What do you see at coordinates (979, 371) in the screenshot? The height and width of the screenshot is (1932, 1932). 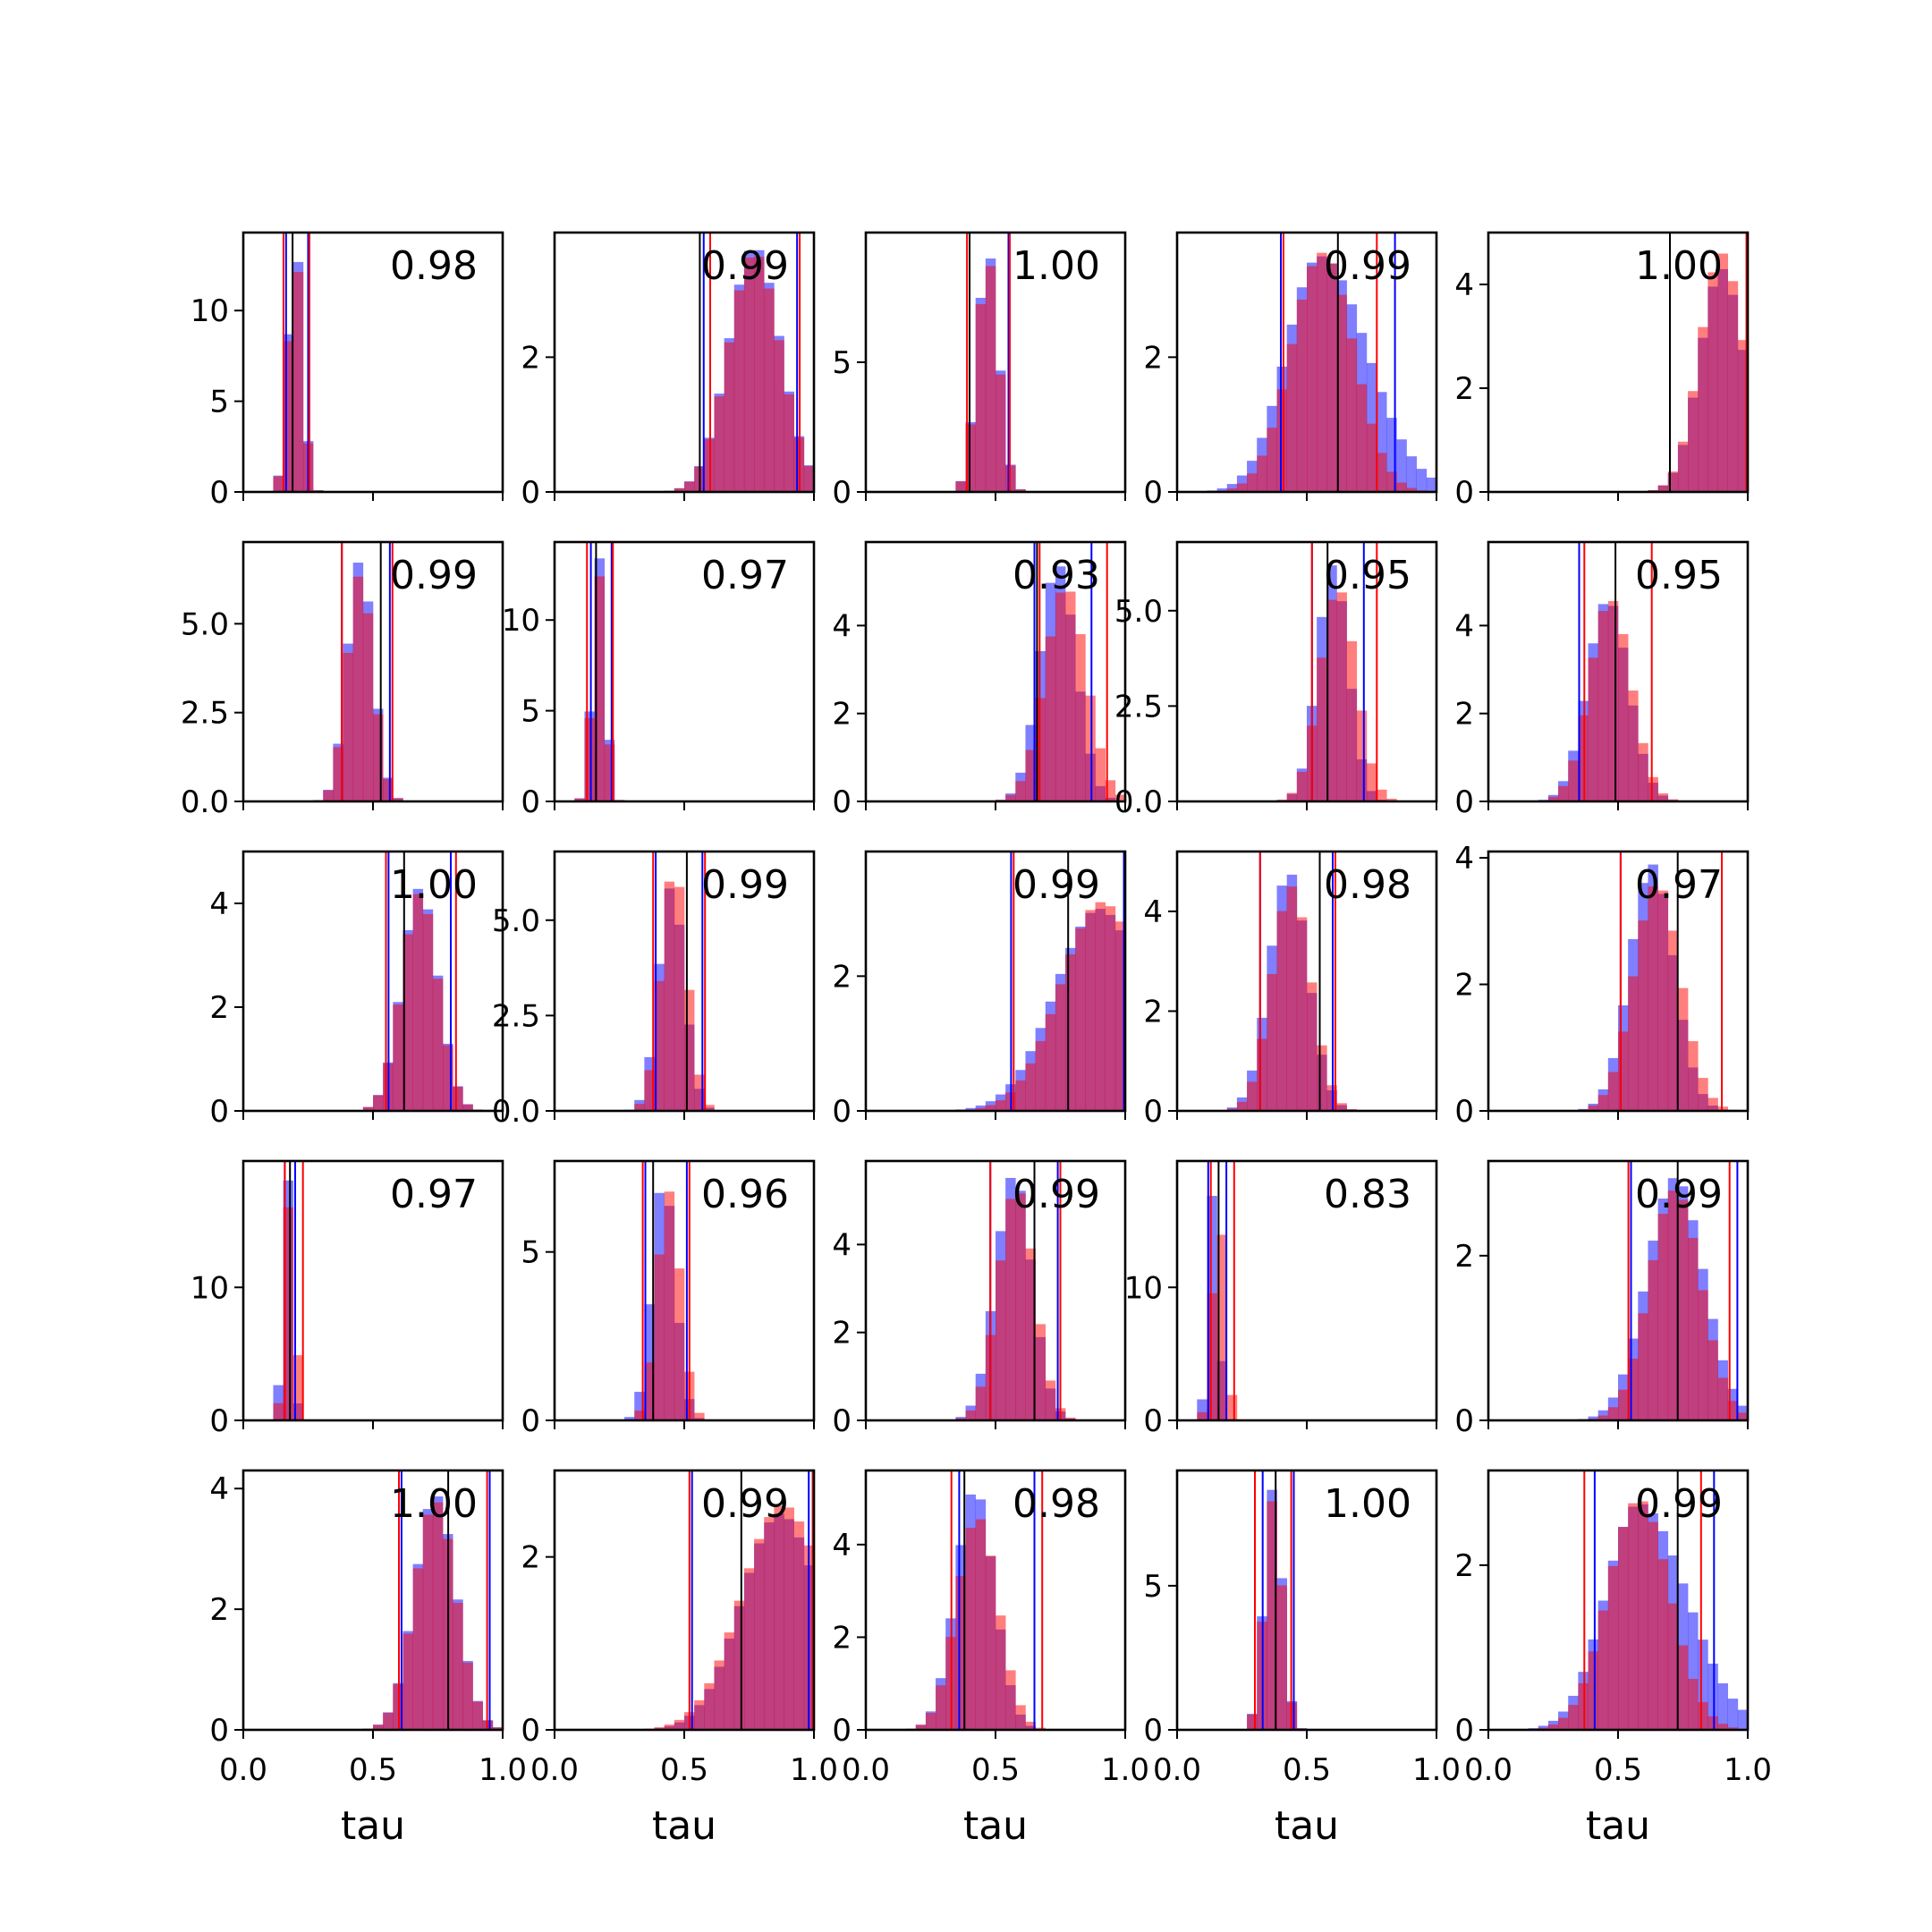 I see `panel-1-3: 1.00 0 5` at bounding box center [979, 371].